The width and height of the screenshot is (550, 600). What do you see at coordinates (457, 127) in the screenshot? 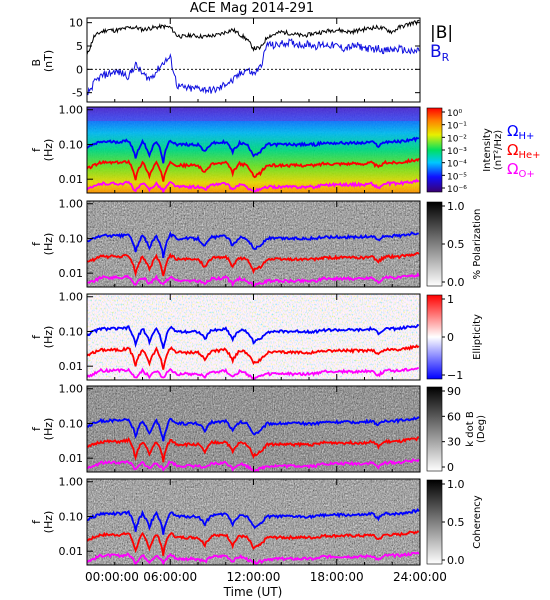
I see `colorbar-tick-label: 10⁻¹` at bounding box center [457, 127].